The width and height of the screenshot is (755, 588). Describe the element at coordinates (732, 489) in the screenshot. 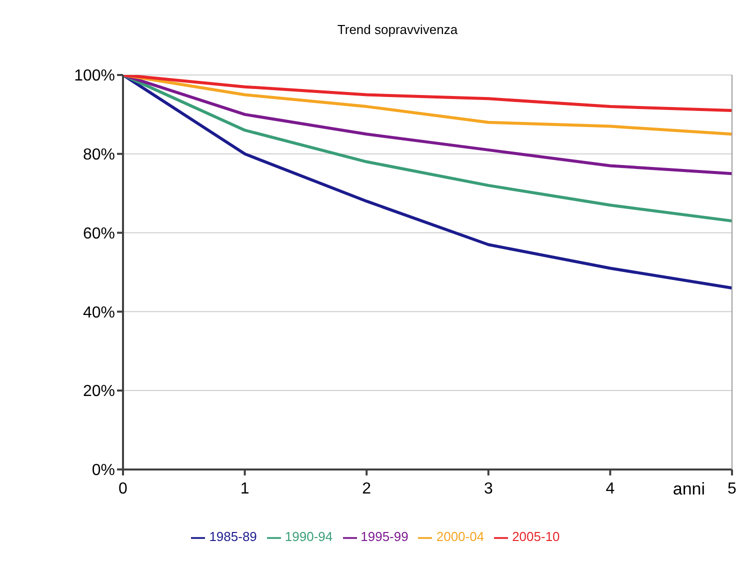

I see `x-tick-label: 5` at that location.